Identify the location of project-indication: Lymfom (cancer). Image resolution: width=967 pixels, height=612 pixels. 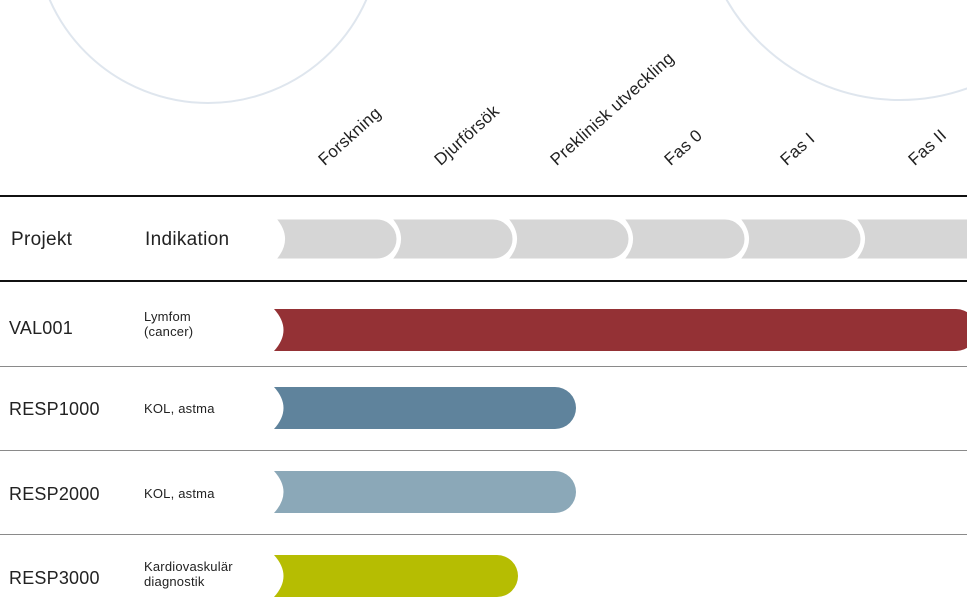
(169, 324).